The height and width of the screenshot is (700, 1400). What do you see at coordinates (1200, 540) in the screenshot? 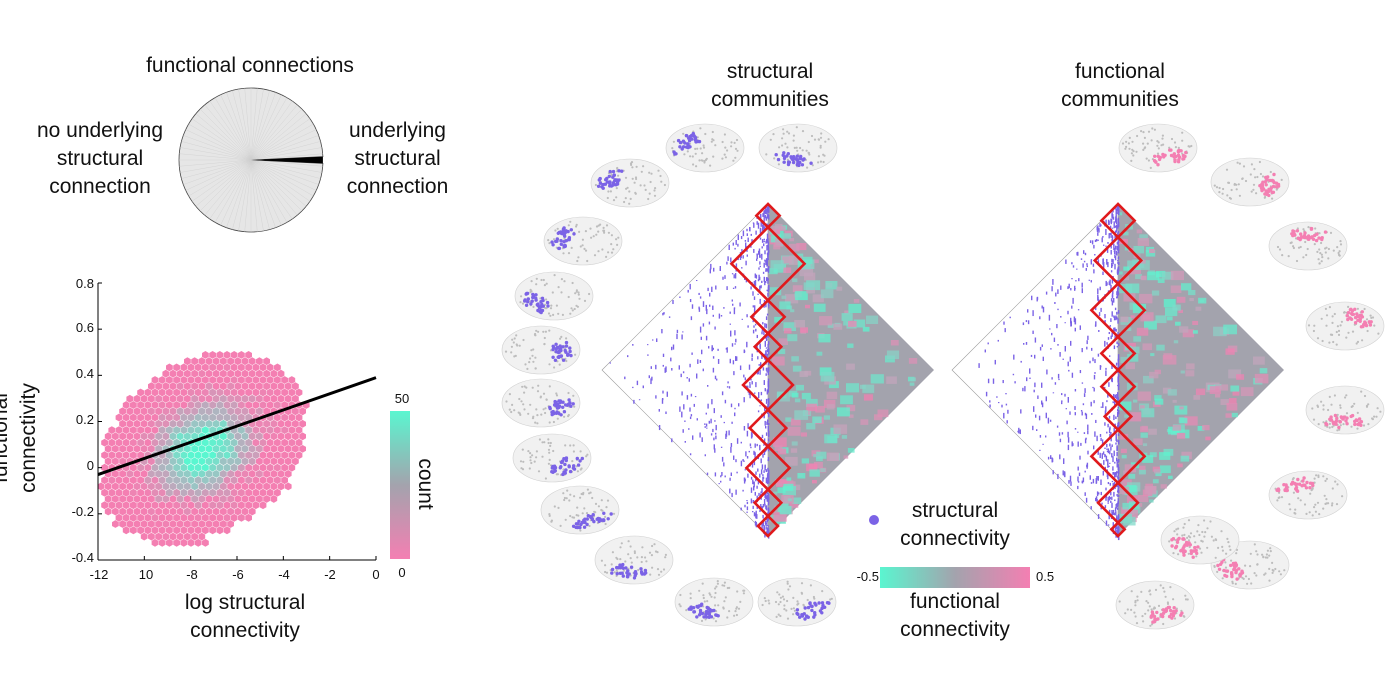
I see `brain-thumbnail` at bounding box center [1200, 540].